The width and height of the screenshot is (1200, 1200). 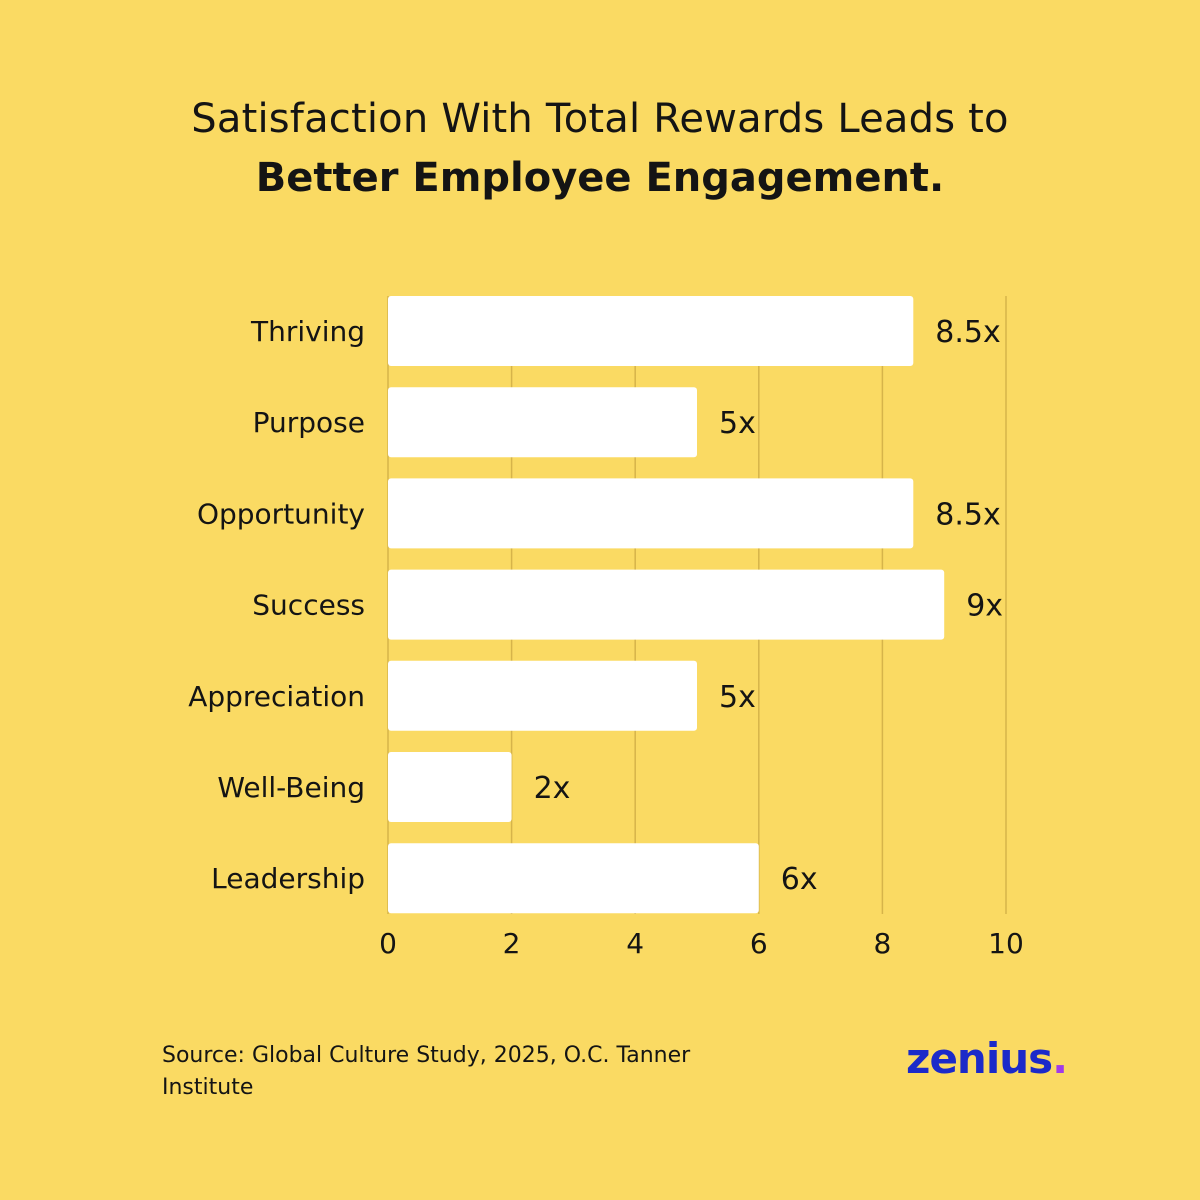 I want to click on category-label: Leadership, so click(x=288, y=878).